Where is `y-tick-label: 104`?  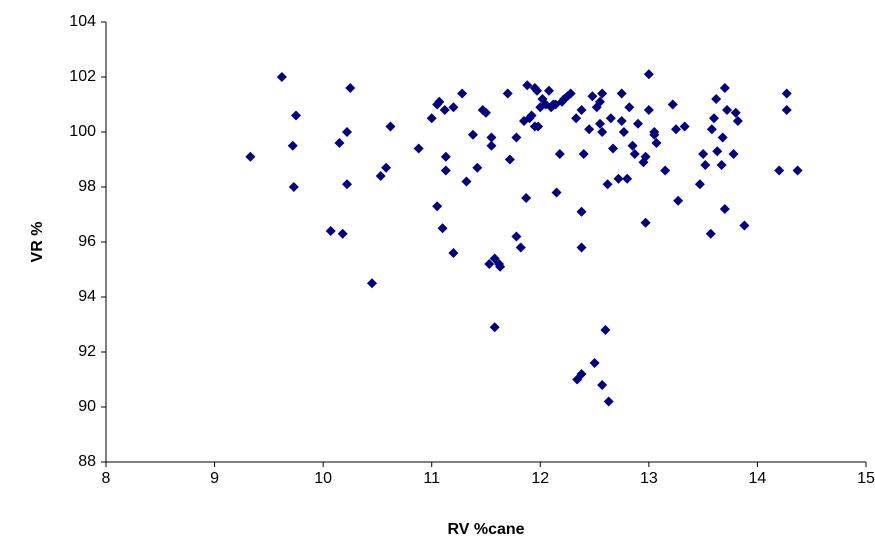 y-tick-label: 104 is located at coordinates (82, 21).